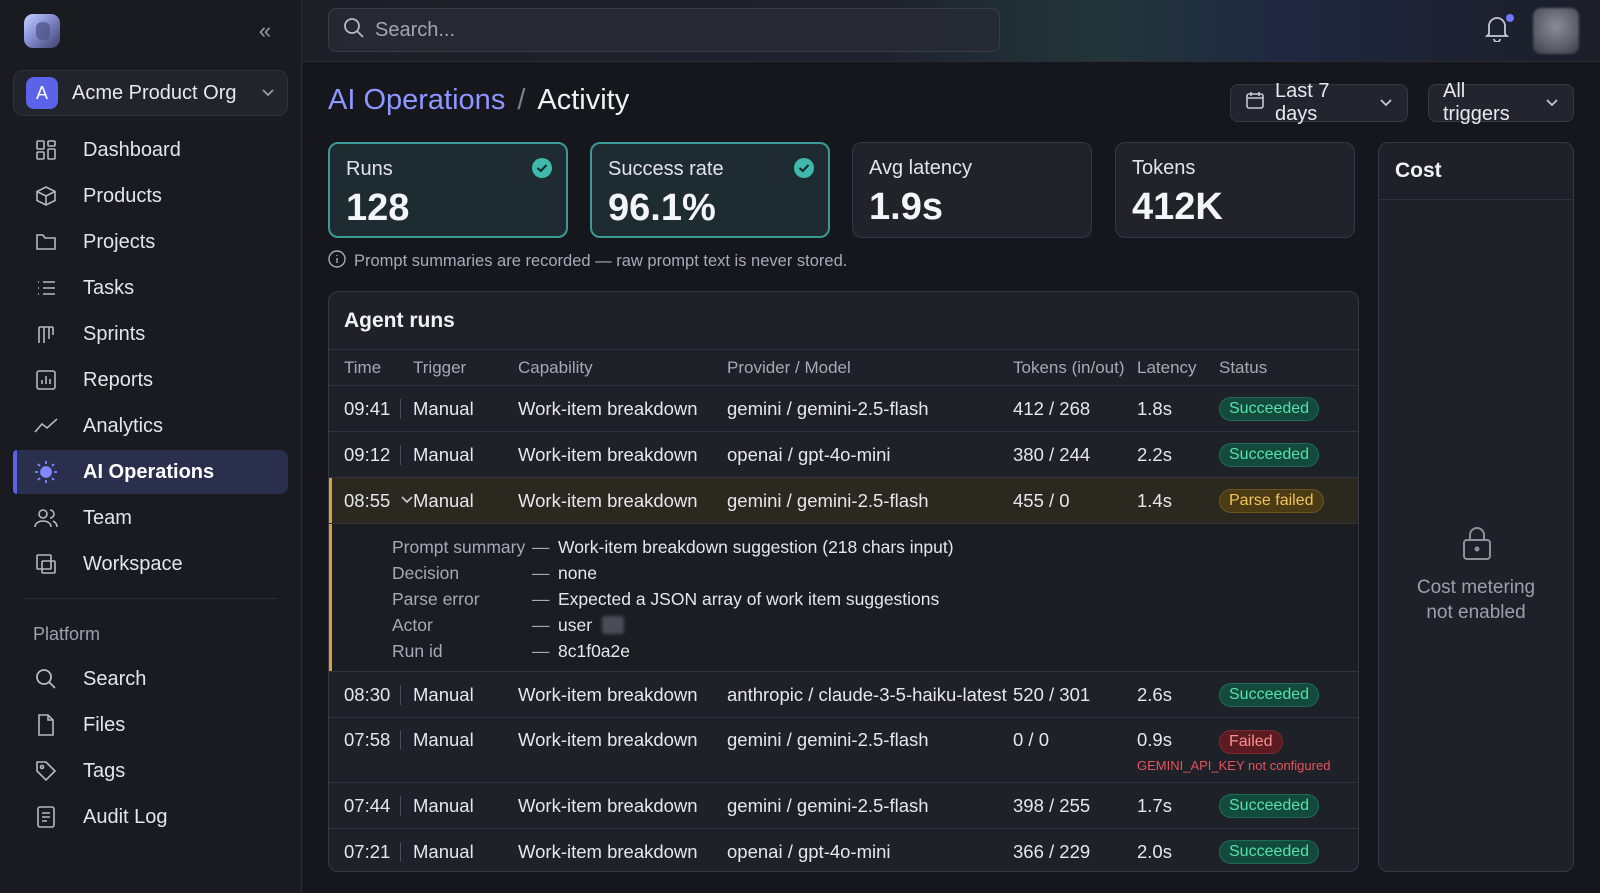 Image resolution: width=1600 pixels, height=893 pixels. What do you see at coordinates (363, 367) in the screenshot?
I see `column-header-time: Time` at bounding box center [363, 367].